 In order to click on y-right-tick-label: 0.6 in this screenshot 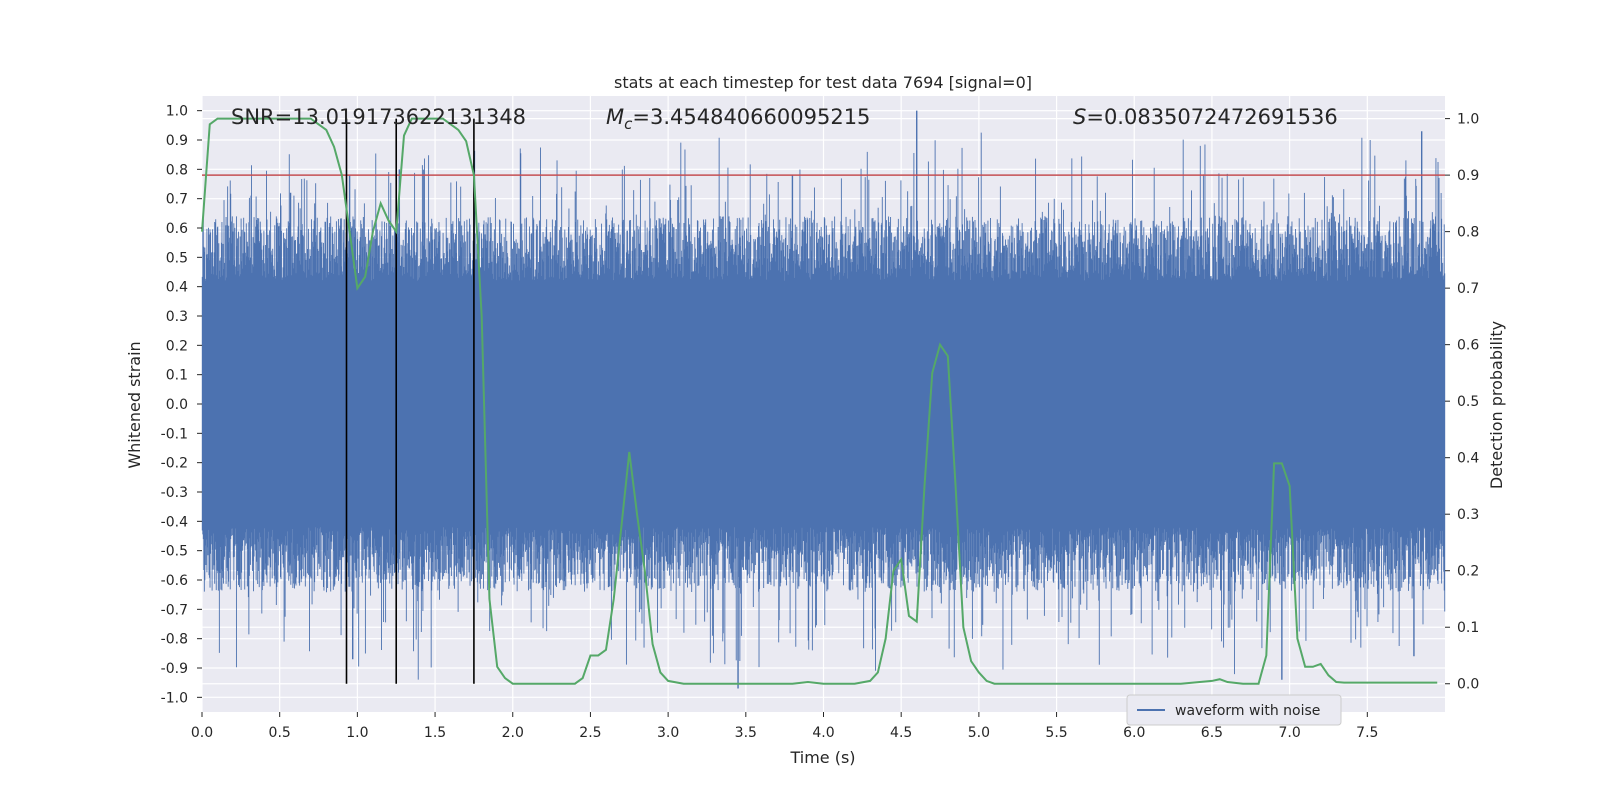, I will do `click(1468, 346)`.